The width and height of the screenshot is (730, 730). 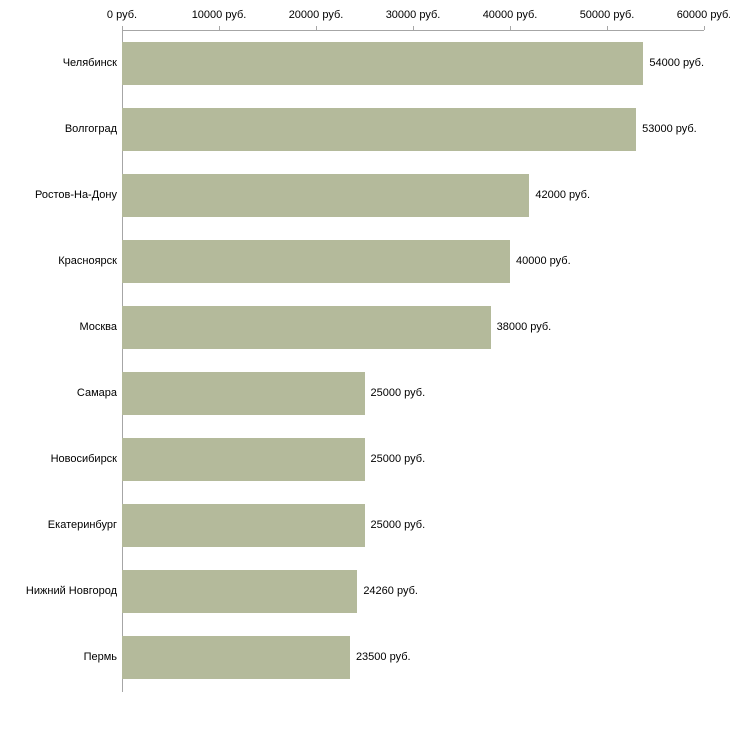 What do you see at coordinates (90, 129) in the screenshot?
I see `category-label: Волгоград` at bounding box center [90, 129].